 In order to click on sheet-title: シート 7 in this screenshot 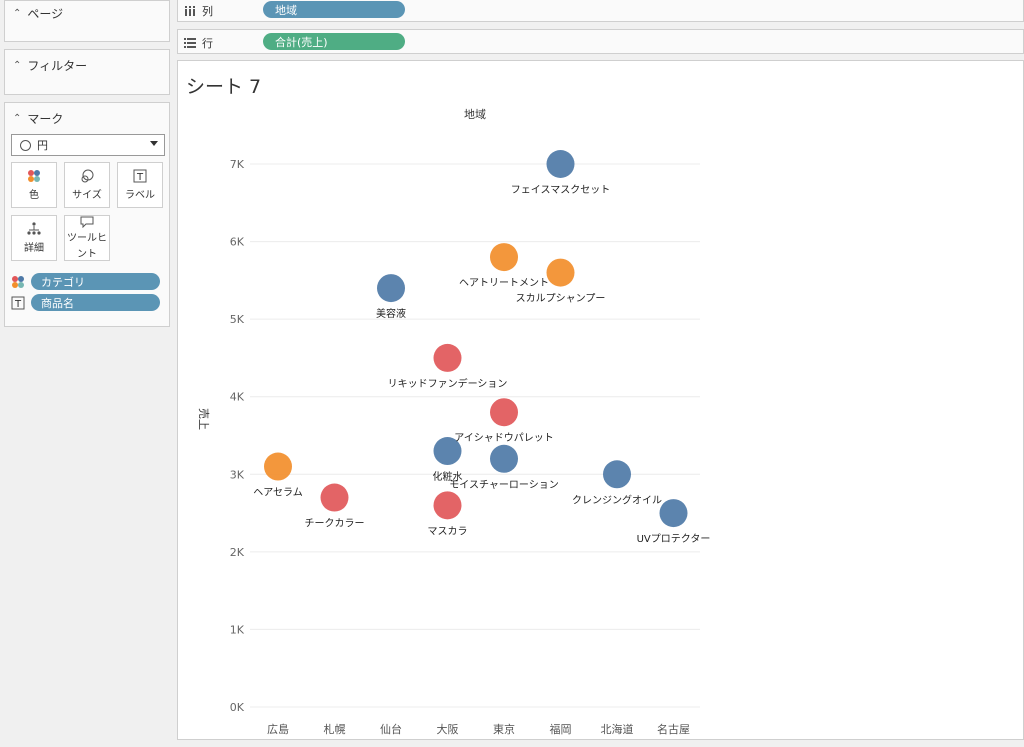, I will do `click(224, 87)`.